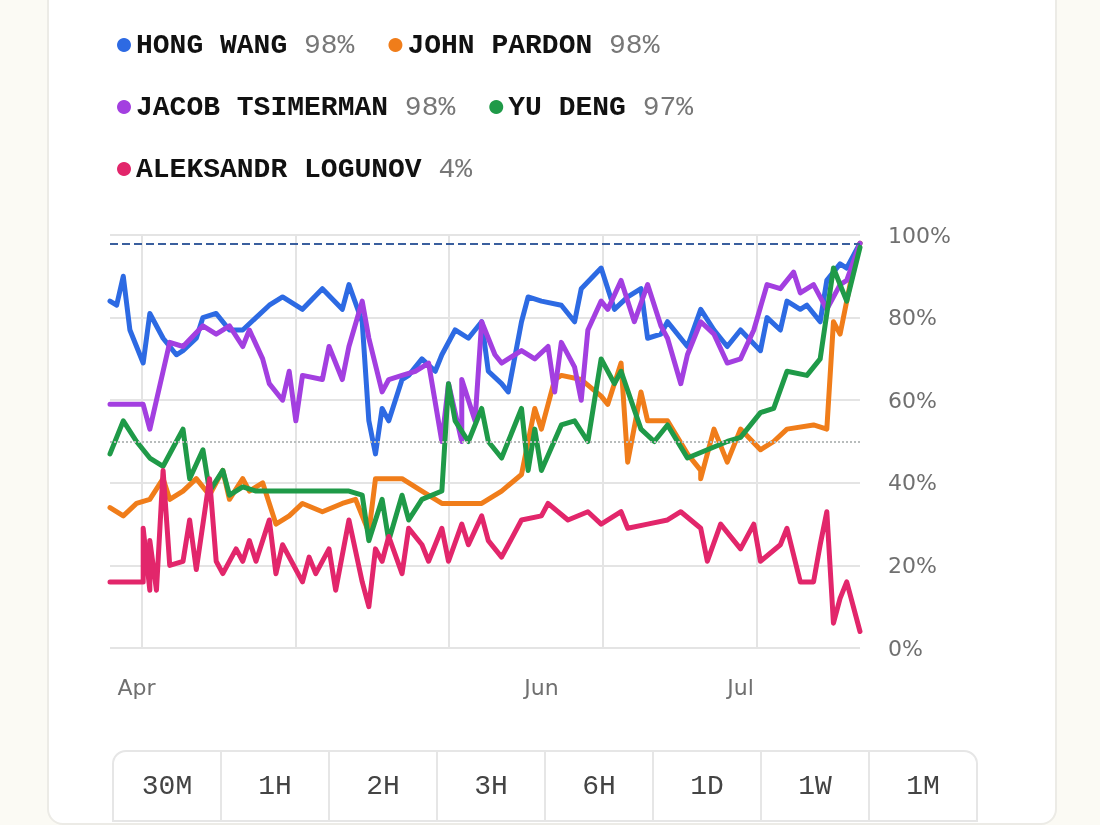  Describe the element at coordinates (912, 318) in the screenshot. I see `y-tick-label: 80%` at that location.